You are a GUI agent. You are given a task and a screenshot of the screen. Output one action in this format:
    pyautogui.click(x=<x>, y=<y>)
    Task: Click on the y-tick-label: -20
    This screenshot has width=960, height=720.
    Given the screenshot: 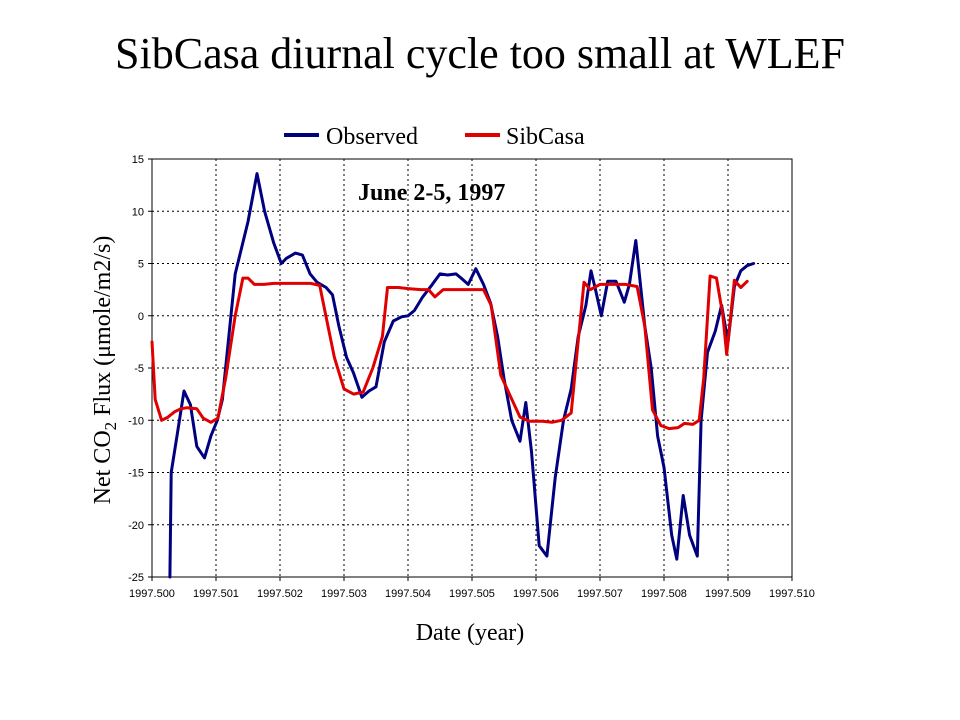 What is the action you would take?
    pyautogui.click(x=136, y=526)
    